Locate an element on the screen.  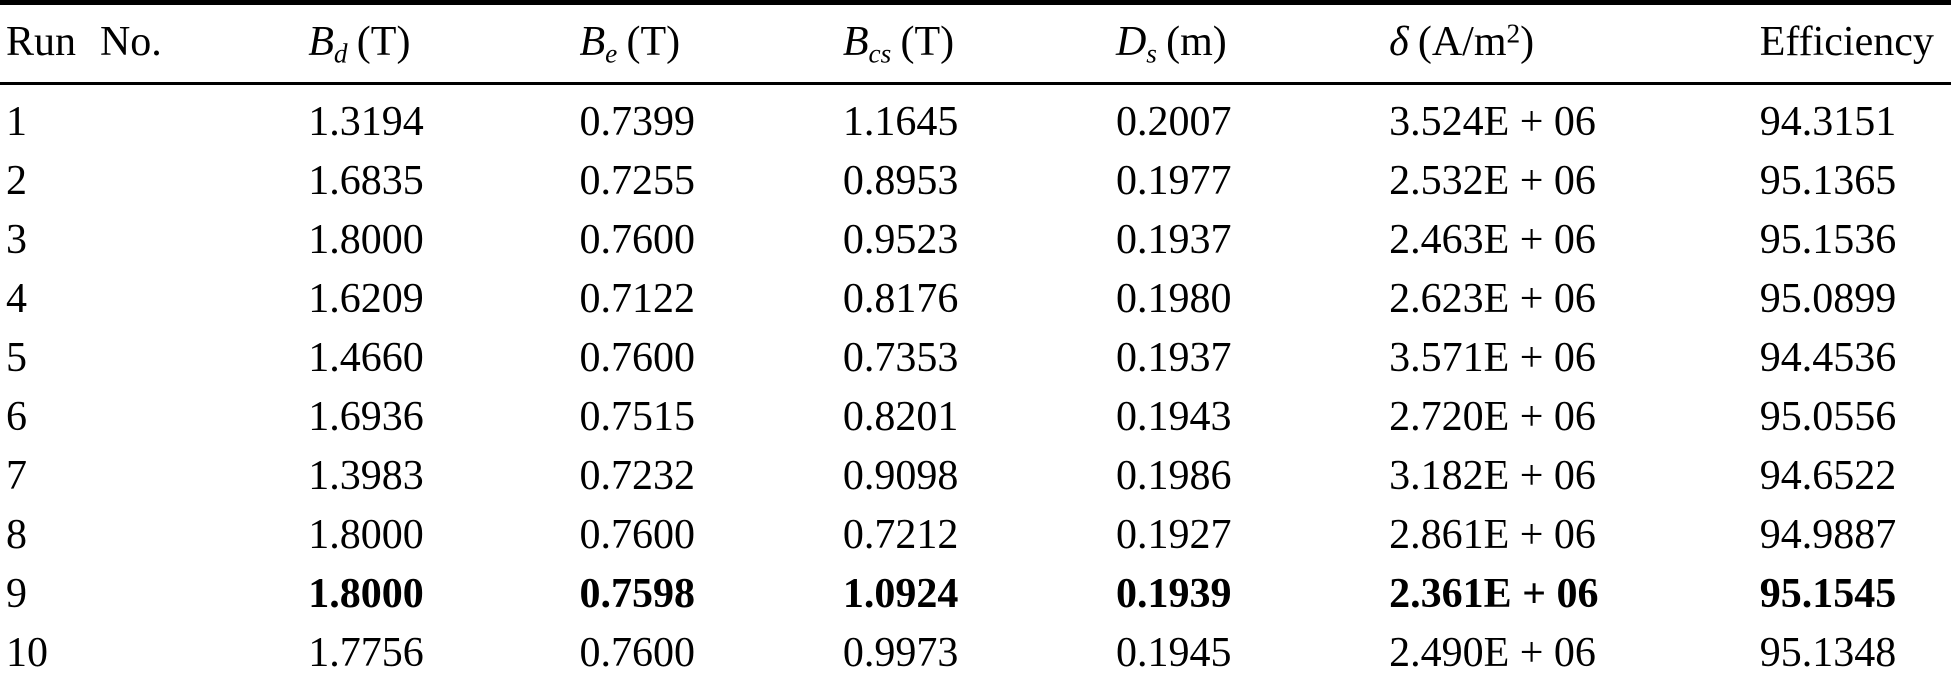
header-bcs: Bcs (T) is located at coordinates (979, 43).